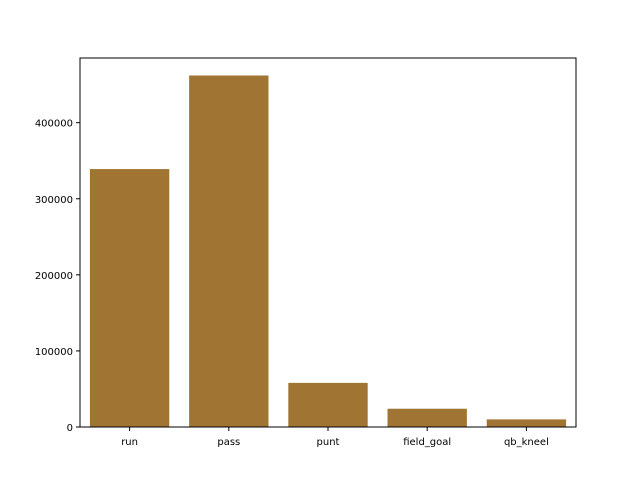  Describe the element at coordinates (54, 200) in the screenshot. I see `y-tick-label: 300000` at that location.